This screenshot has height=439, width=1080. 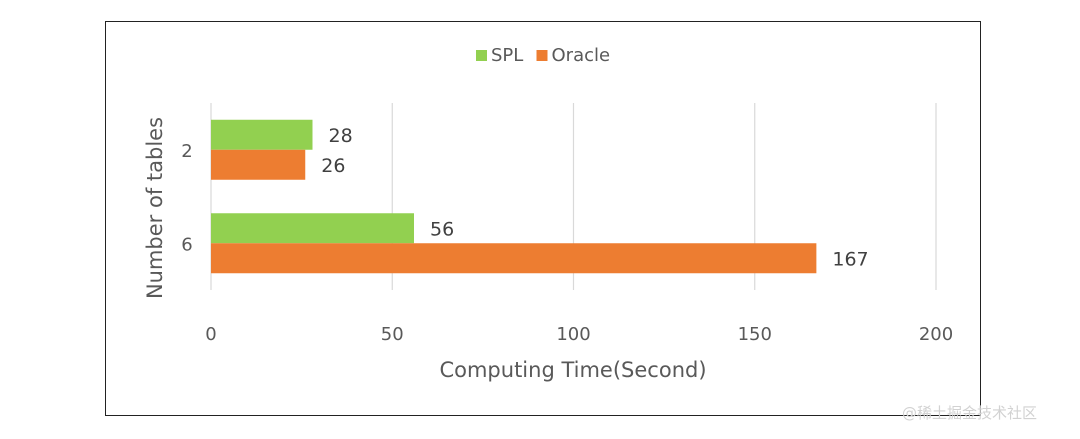 I want to click on y-tick-label: 6, so click(x=186, y=244).